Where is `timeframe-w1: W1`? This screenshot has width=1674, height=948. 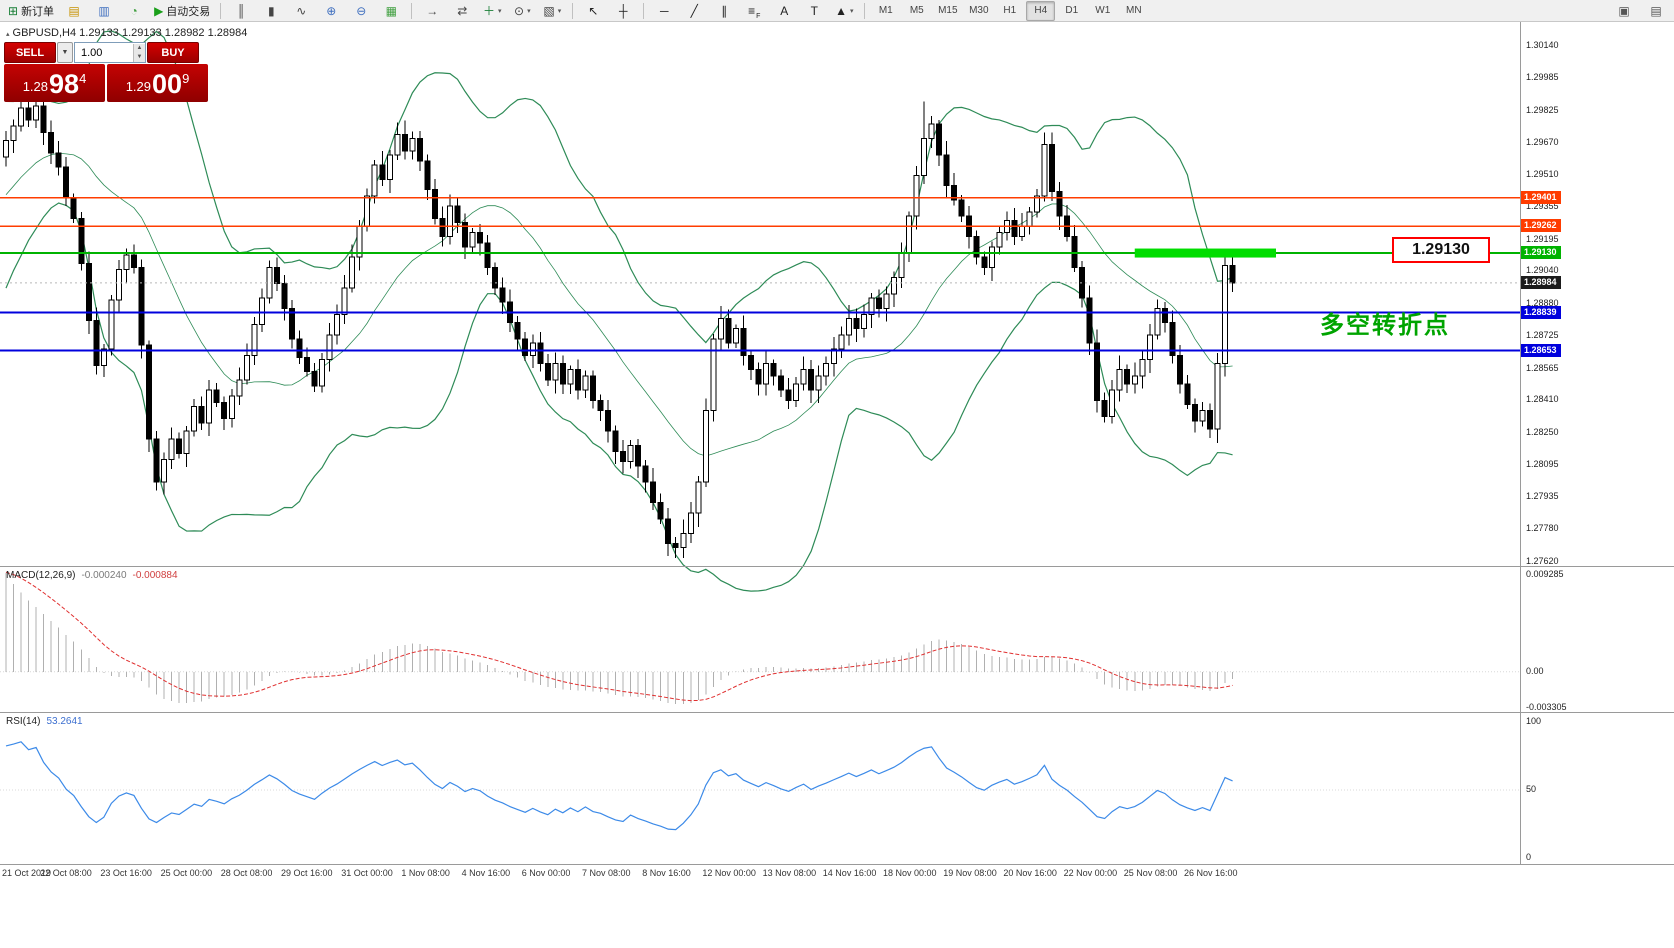
timeframe-w1: W1 is located at coordinates (1103, 10).